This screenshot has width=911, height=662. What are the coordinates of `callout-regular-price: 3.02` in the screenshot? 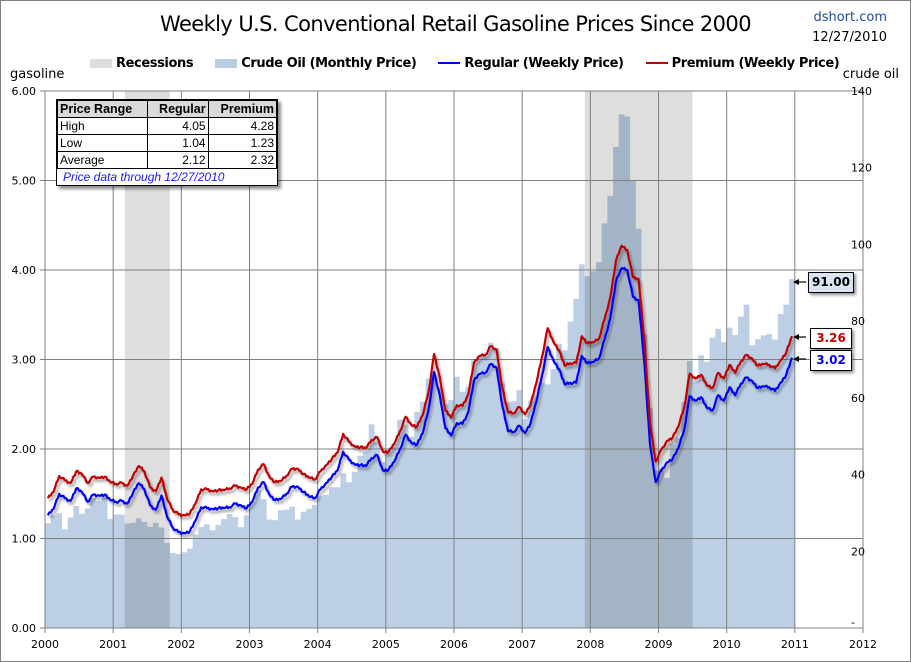 It's located at (831, 360).